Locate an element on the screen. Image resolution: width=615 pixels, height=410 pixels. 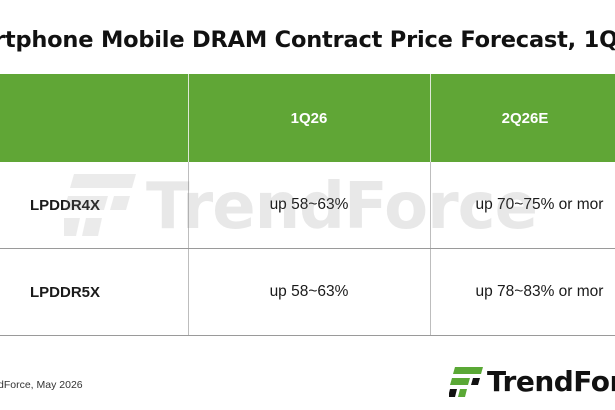
cell-lpddr4x-2q26e: up 70~75% or mor is located at coordinates (522, 205).